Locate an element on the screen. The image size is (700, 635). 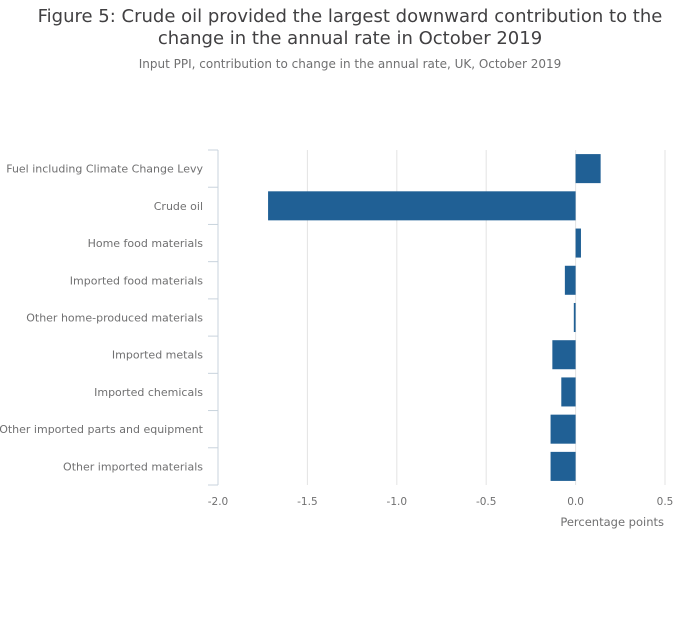
category-label: Fuel including Climate Change Levy is located at coordinates (104, 169).